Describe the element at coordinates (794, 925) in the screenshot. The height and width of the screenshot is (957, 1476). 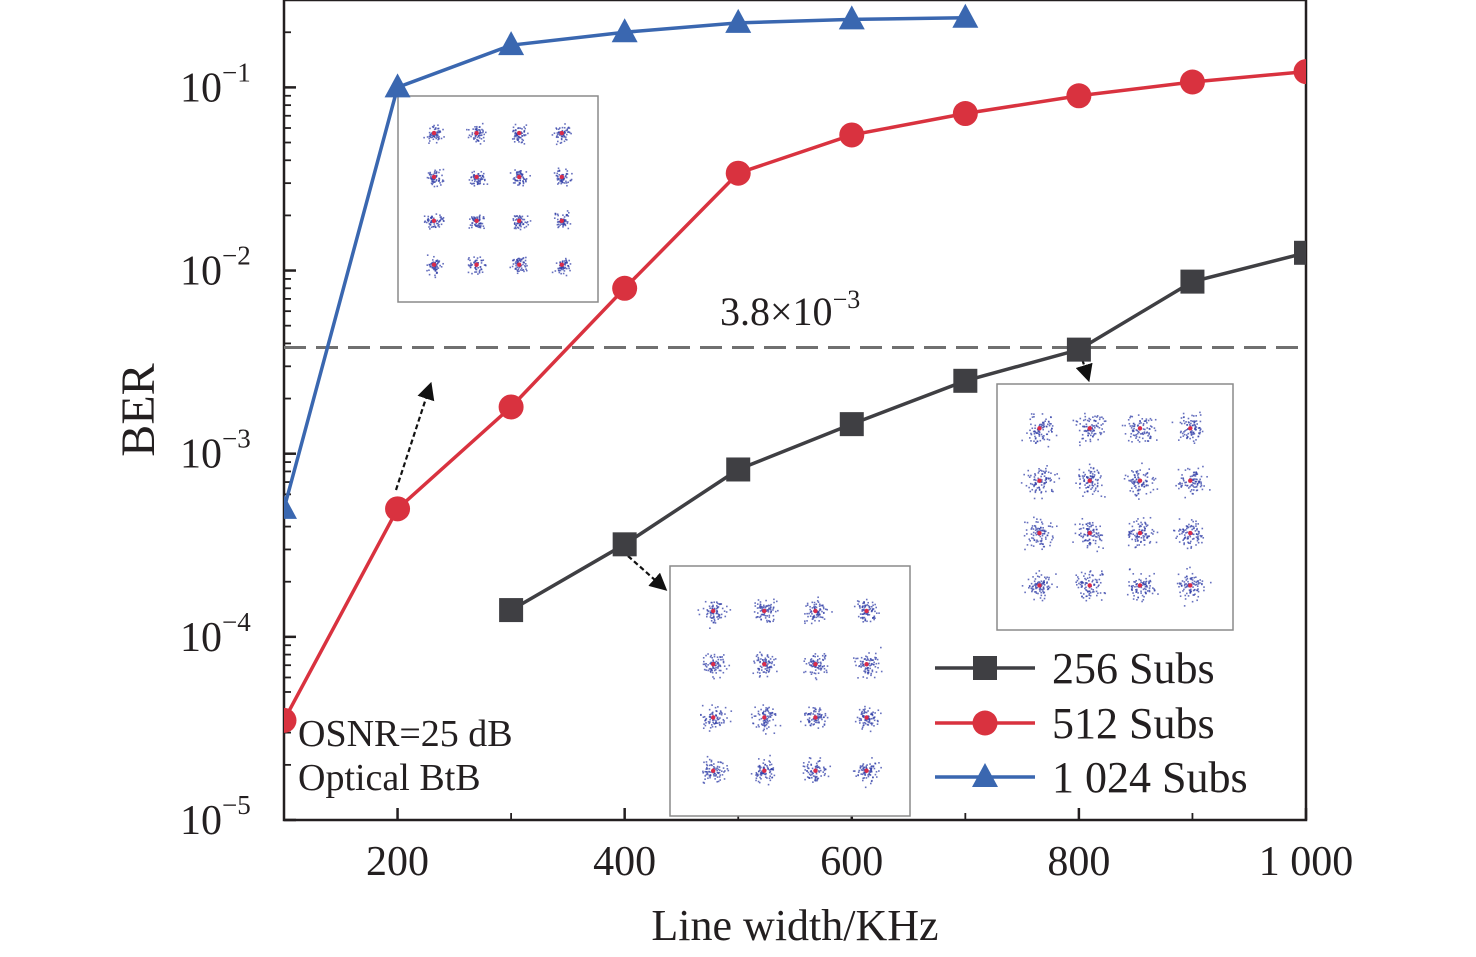
I see `x-axis-title: Line width/KHz` at that location.